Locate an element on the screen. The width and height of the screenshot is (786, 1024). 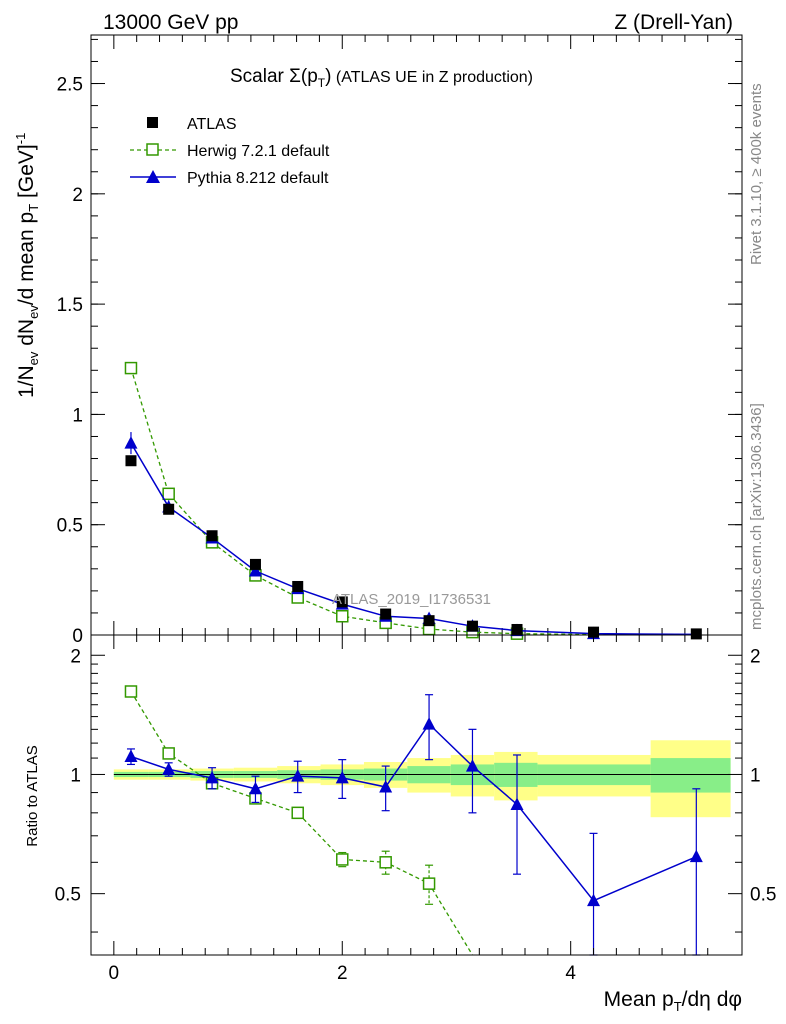
mcplots-label: mcplots.cern.ch [arXiv:1306.3436] is located at coordinates (756, 516).